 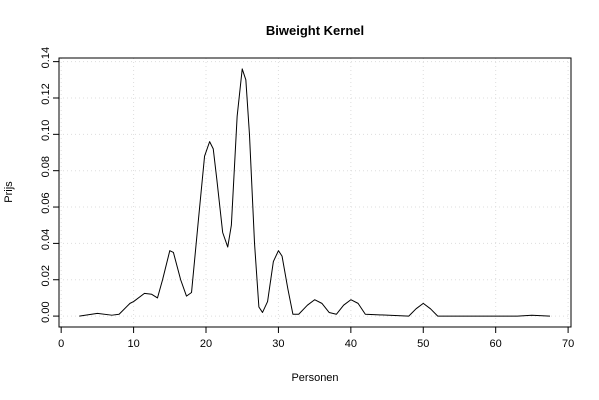 I want to click on x-tick-label: 60, so click(x=496, y=344).